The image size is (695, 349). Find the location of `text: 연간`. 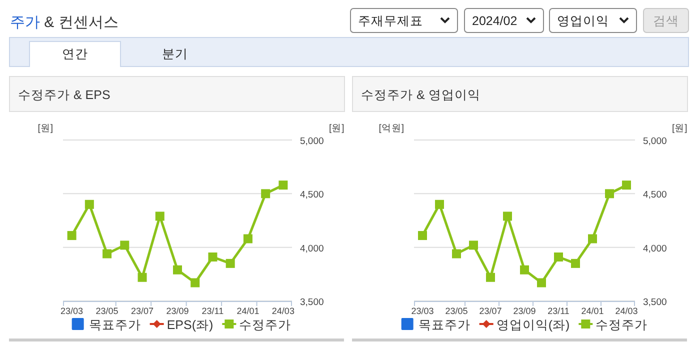

text: 연간 is located at coordinates (75, 54).